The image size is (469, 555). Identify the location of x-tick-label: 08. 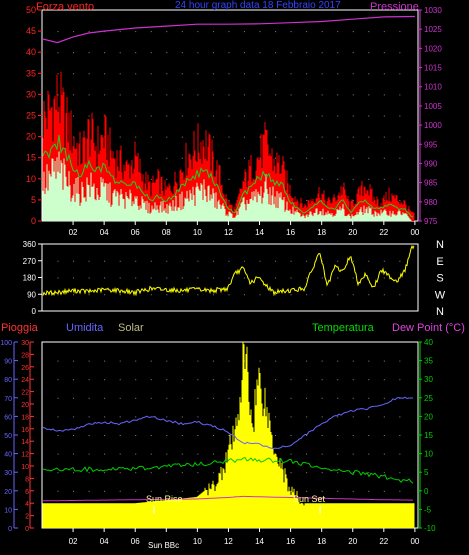
(166, 232).